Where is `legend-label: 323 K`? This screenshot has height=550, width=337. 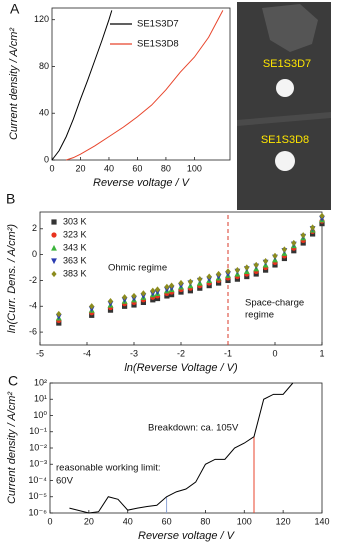
legend-label: 323 K is located at coordinates (75, 234).